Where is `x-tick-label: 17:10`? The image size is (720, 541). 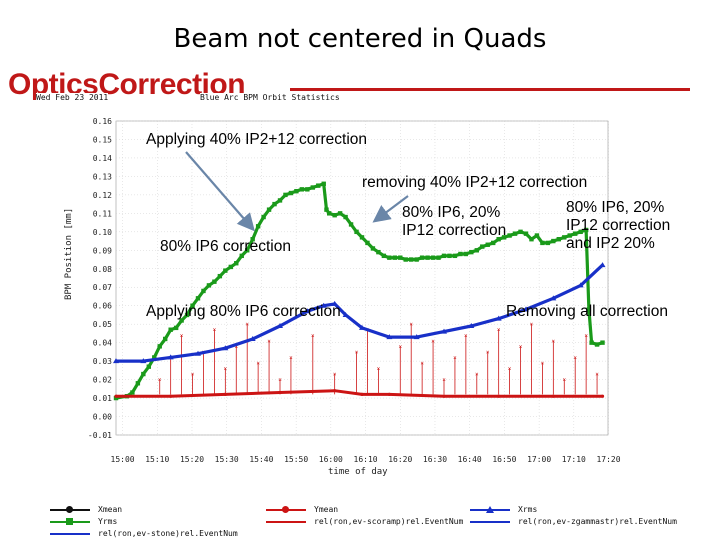
x-tick-label: 17:10 is located at coordinates (574, 459).